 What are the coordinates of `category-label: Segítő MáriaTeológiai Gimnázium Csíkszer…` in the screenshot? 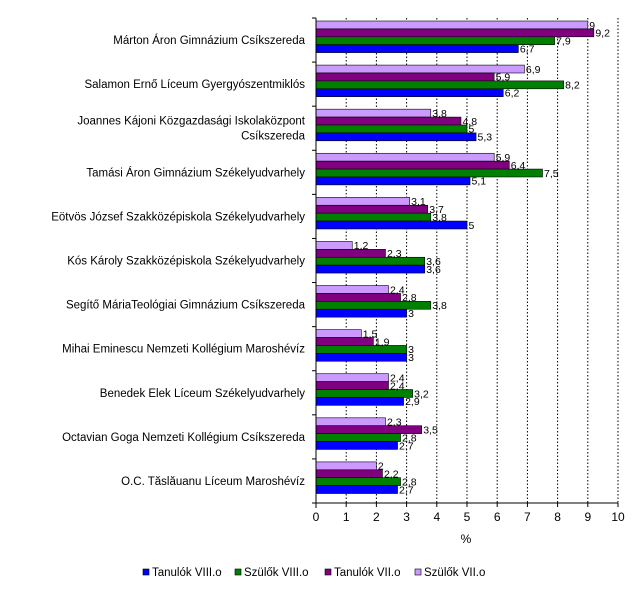 It's located at (186, 306).